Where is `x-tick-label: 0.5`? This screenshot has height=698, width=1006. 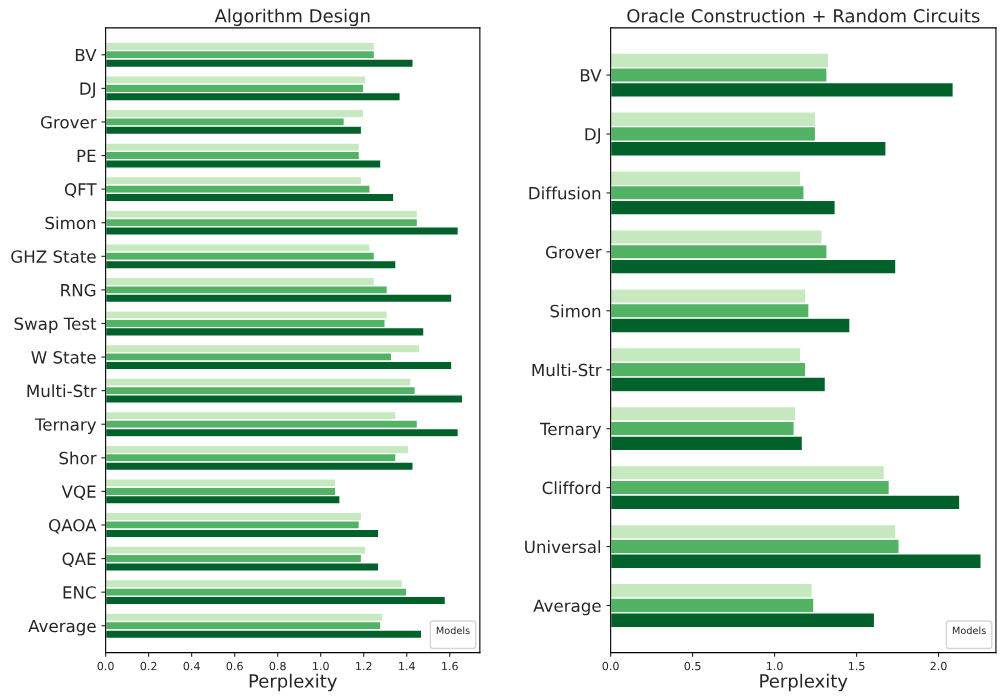 x-tick-label: 0.5 is located at coordinates (692, 666).